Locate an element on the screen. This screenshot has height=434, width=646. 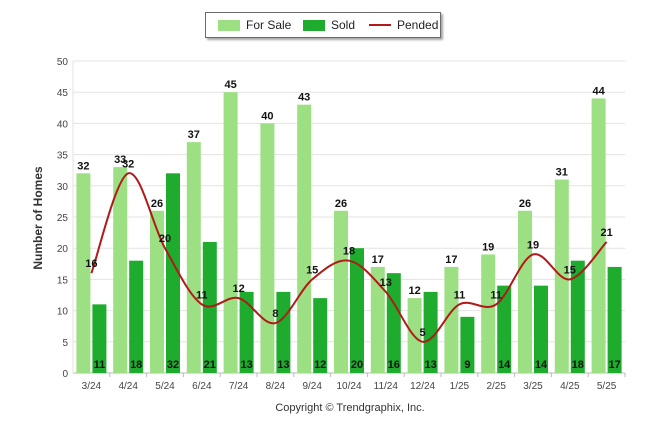
data-label-for-sale: 45 is located at coordinates (230, 85).